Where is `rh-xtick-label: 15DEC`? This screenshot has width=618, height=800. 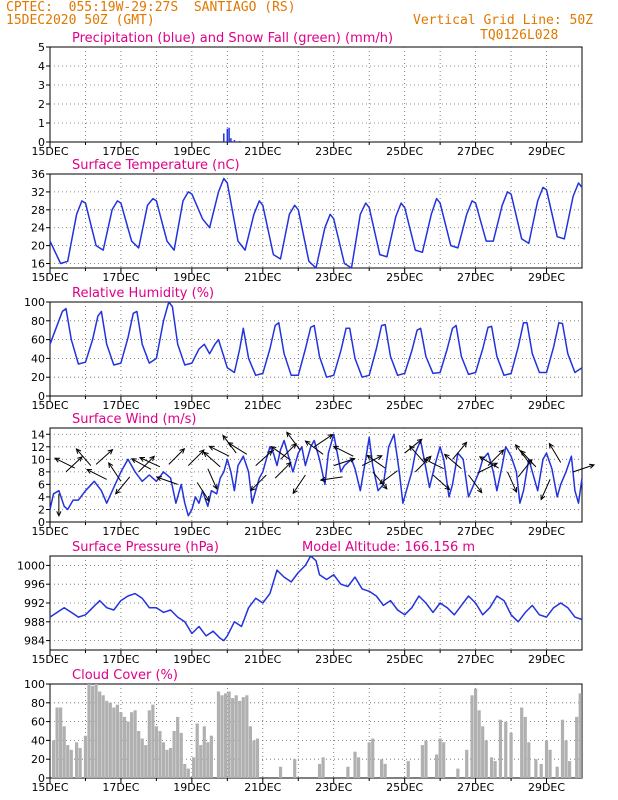
rh-xtick-label: 15DEC is located at coordinates (49, 405).